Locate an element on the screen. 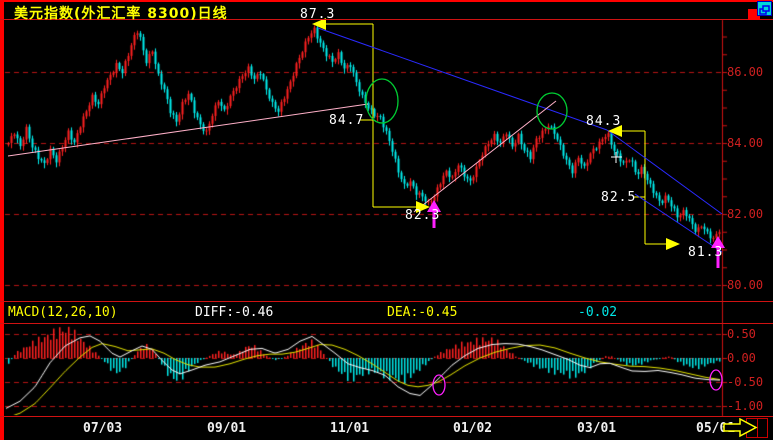  date-label: 11/01 is located at coordinates (350, 428).